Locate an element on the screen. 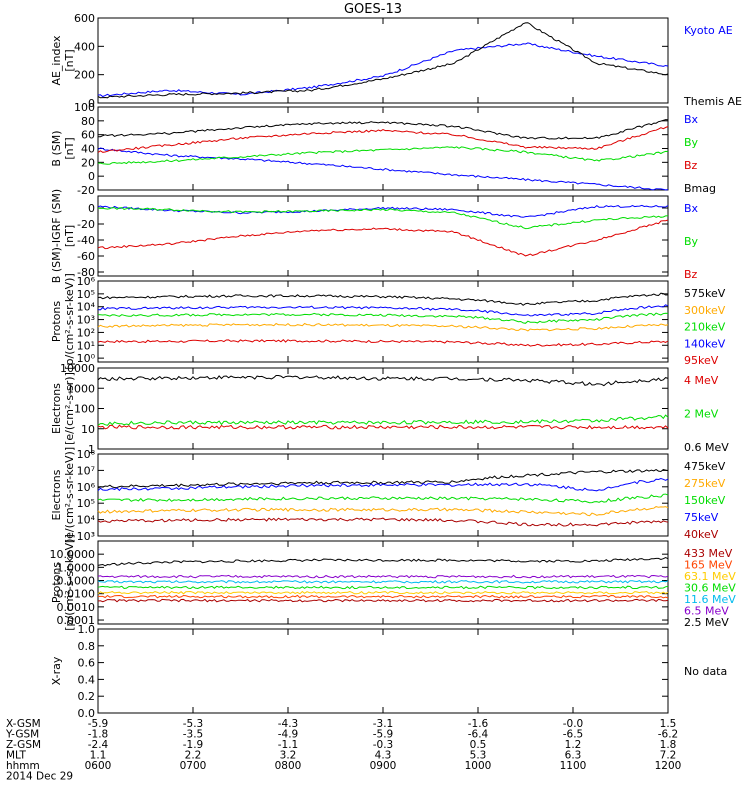 This screenshot has height=800, width=750. y-tick-label: 20 is located at coordinates (88, 162).